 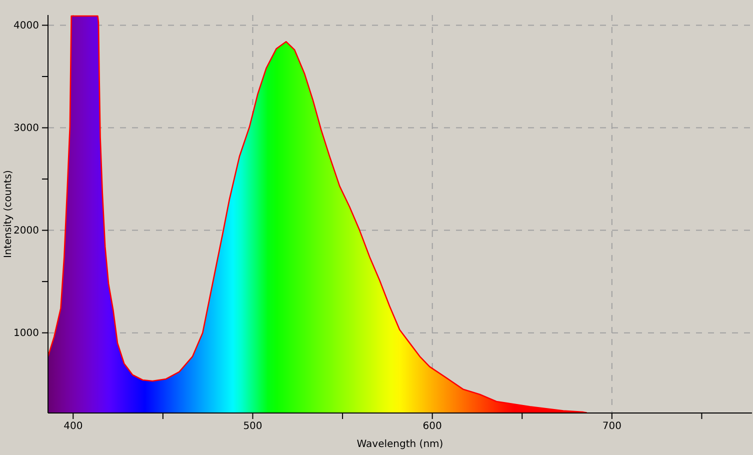 I want to click on y-tick-label: 4000, so click(x=26, y=26).